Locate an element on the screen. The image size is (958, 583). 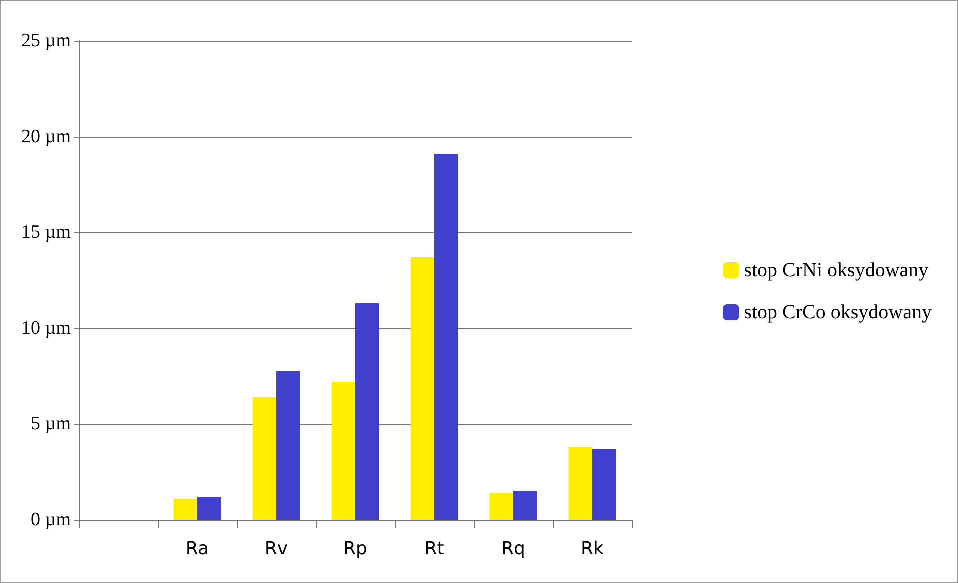
legend-label: stop CrCo oksydowany is located at coordinates (838, 313).